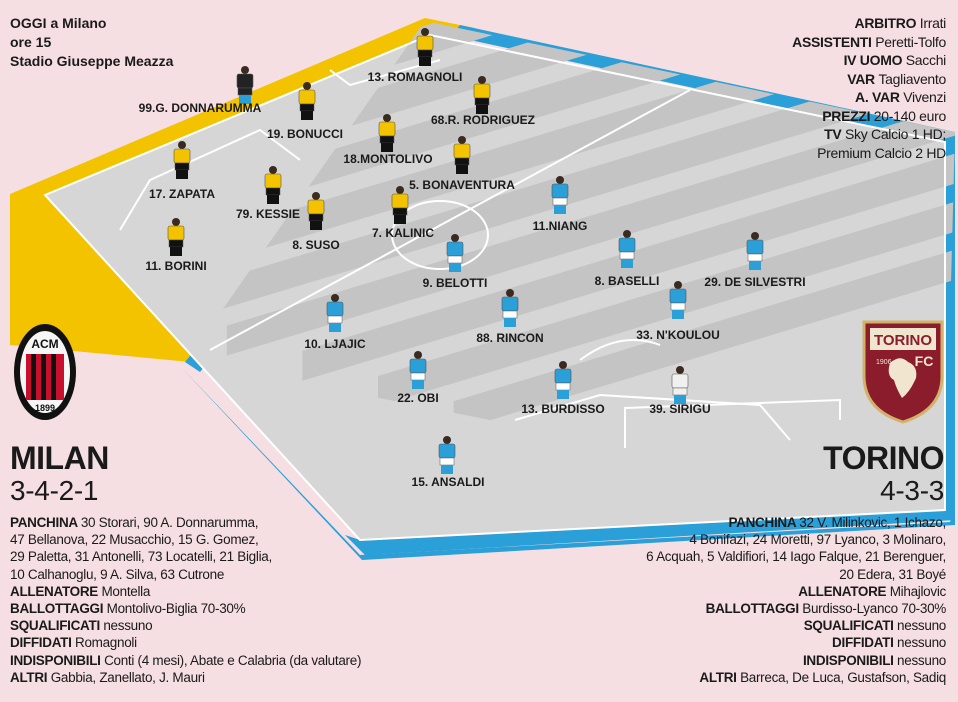 The image size is (958, 702). I want to click on official-value: 20-140 euro, so click(910, 115).